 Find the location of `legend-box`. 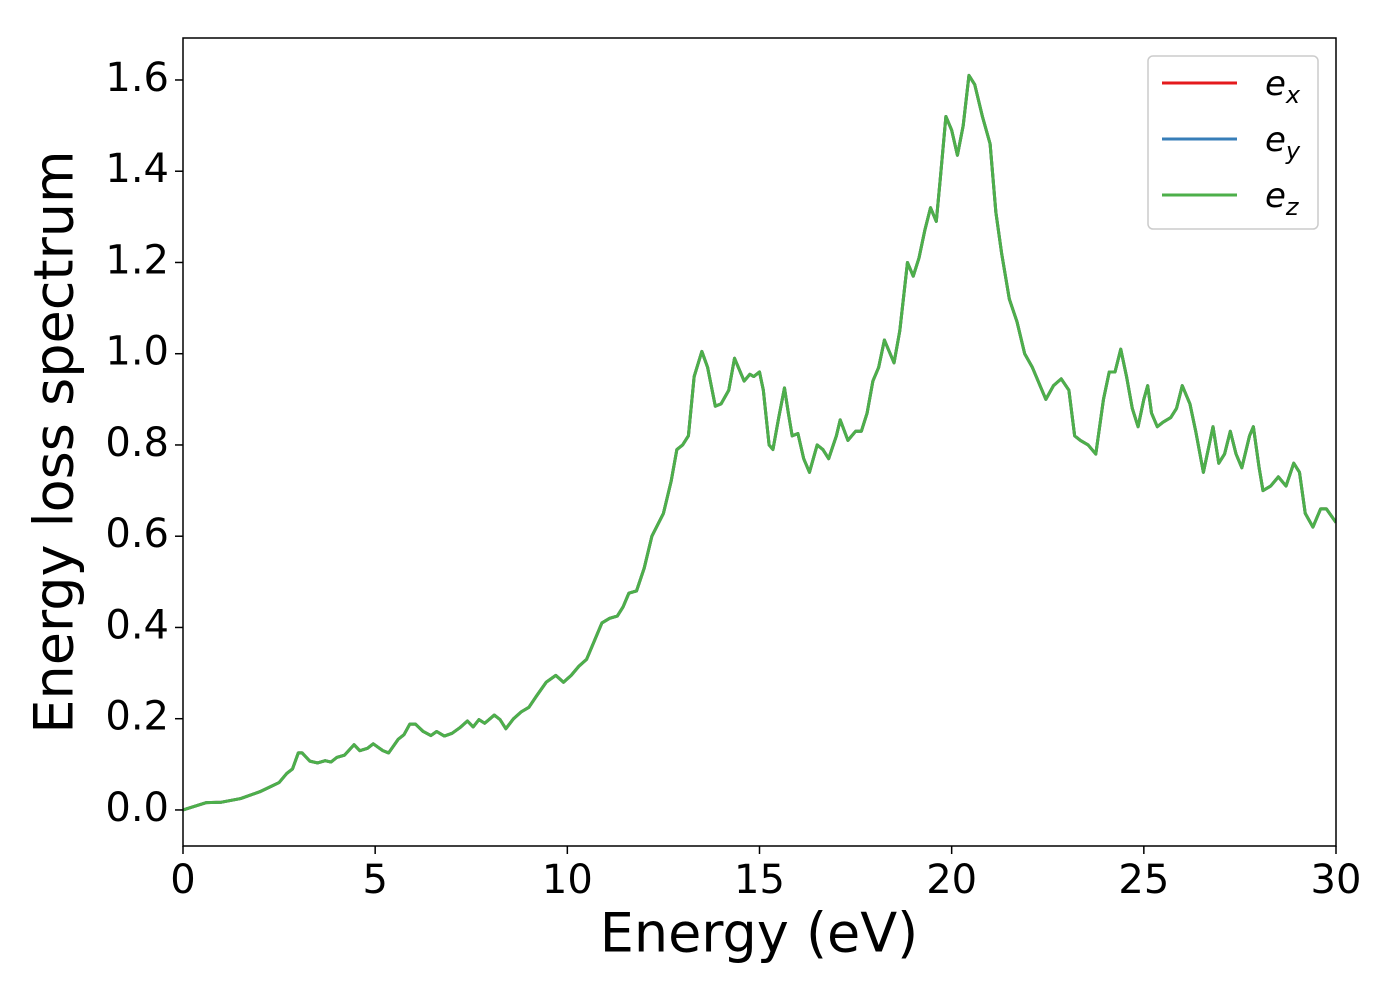

legend-box is located at coordinates (1233, 142).